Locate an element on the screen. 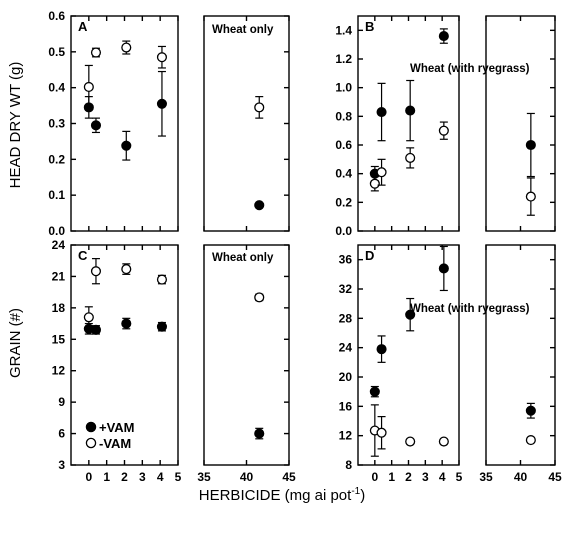  panel-letter: D is located at coordinates (369, 255).